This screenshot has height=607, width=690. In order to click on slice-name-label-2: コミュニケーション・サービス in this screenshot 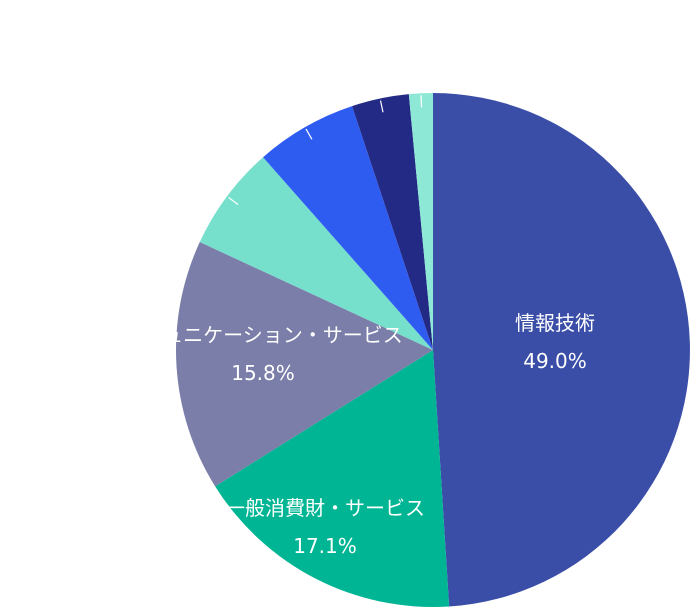, I will do `click(263, 335)`.